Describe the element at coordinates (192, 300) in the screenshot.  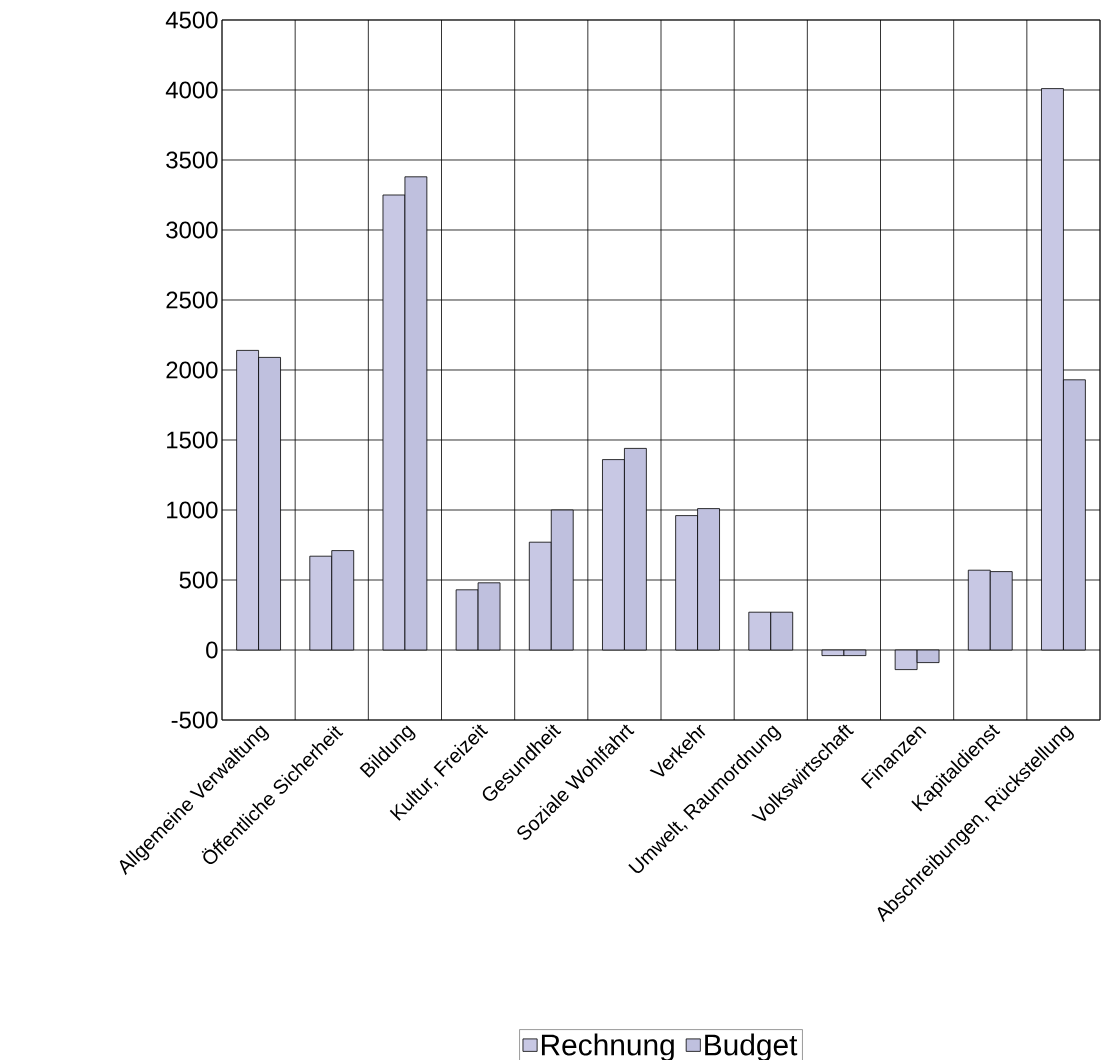
I see `y-tick-label: 2500` at that location.